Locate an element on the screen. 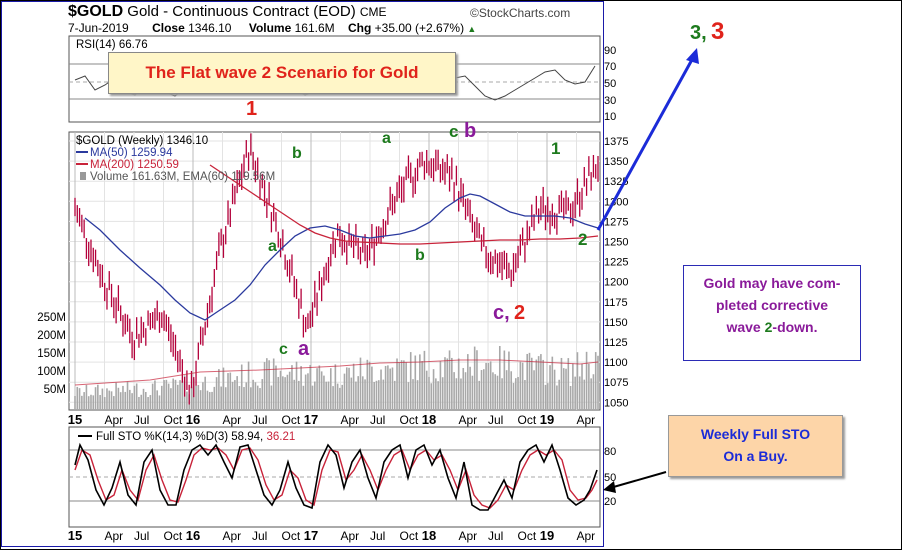 Image resolution: width=902 pixels, height=550 pixels. price-legend-main: $GOLD (Weekly) 1346.10 is located at coordinates (142, 141).